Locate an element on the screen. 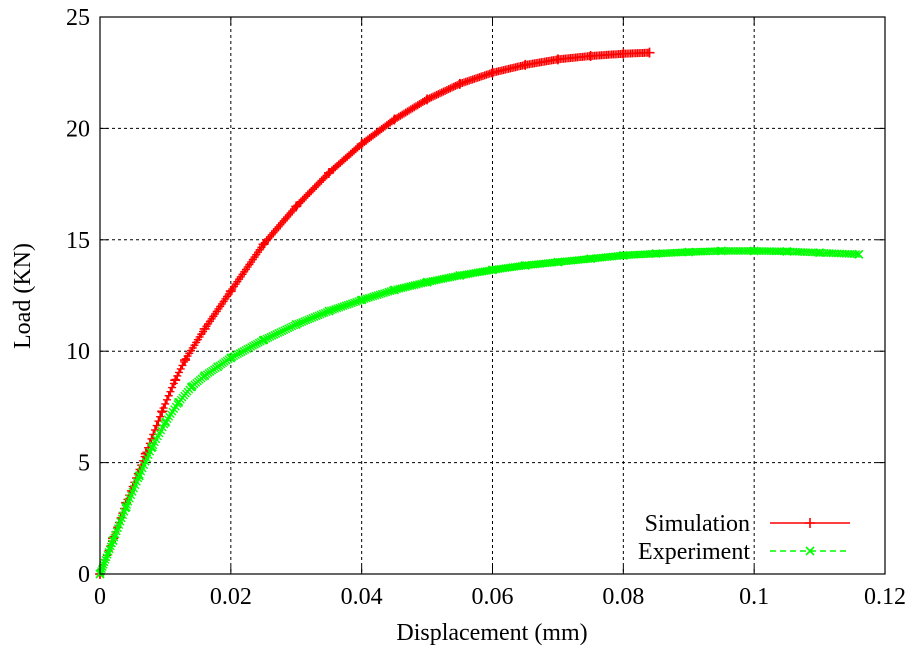  x-tick-label: 0.04 is located at coordinates (362, 597).